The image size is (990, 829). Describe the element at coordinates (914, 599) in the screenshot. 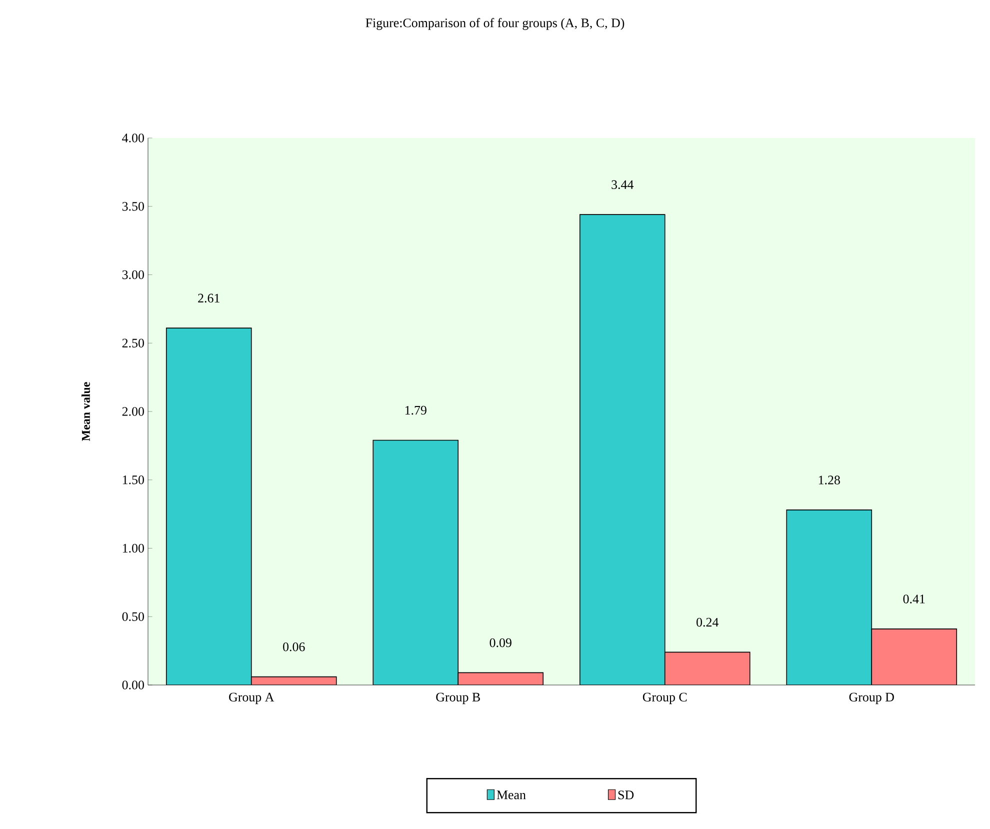

I see `data-label: 0.41` at that location.